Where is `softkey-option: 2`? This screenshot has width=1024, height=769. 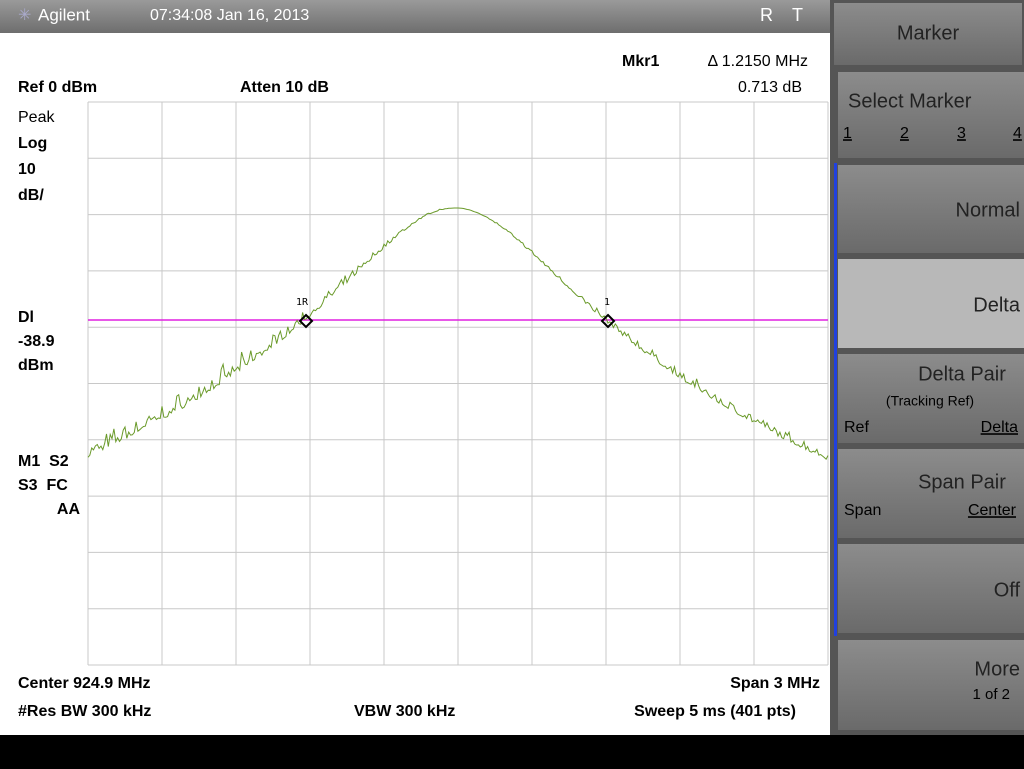
softkey-option: 2 is located at coordinates (904, 133).